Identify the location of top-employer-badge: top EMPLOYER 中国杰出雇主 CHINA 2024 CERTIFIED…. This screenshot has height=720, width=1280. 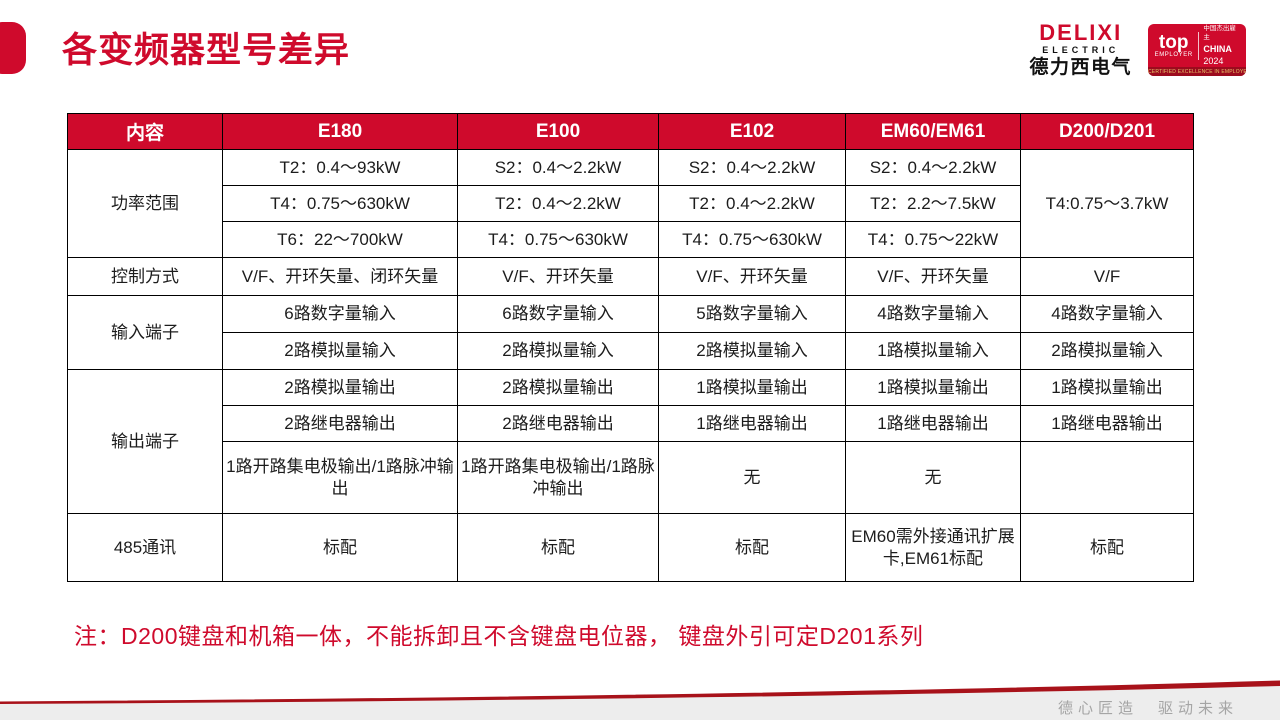
(1197, 50).